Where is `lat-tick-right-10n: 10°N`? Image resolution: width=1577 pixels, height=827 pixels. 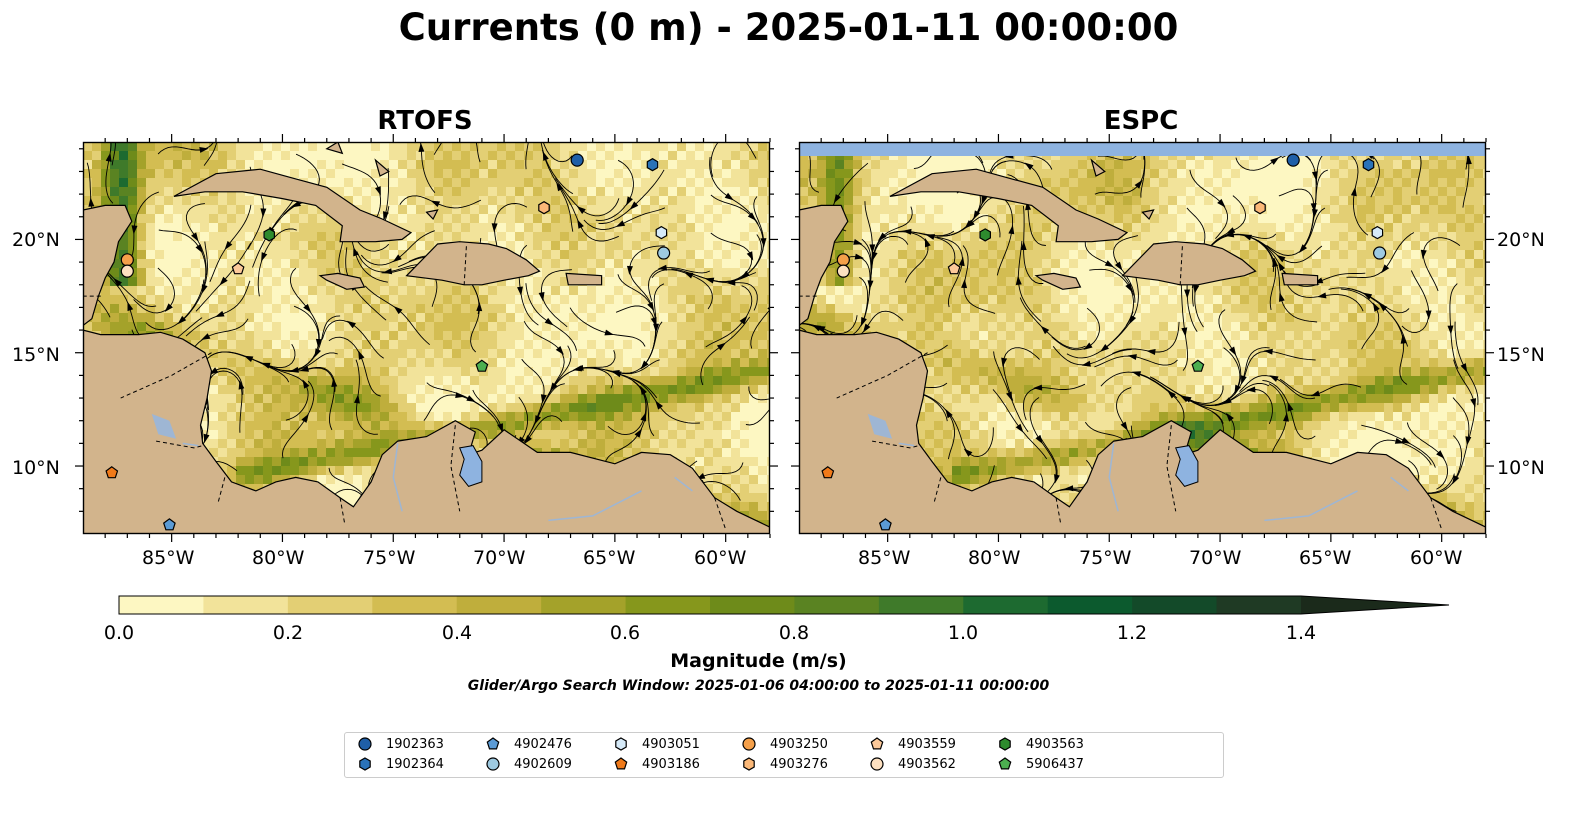 lat-tick-right-10n: 10°N is located at coordinates (1521, 468).